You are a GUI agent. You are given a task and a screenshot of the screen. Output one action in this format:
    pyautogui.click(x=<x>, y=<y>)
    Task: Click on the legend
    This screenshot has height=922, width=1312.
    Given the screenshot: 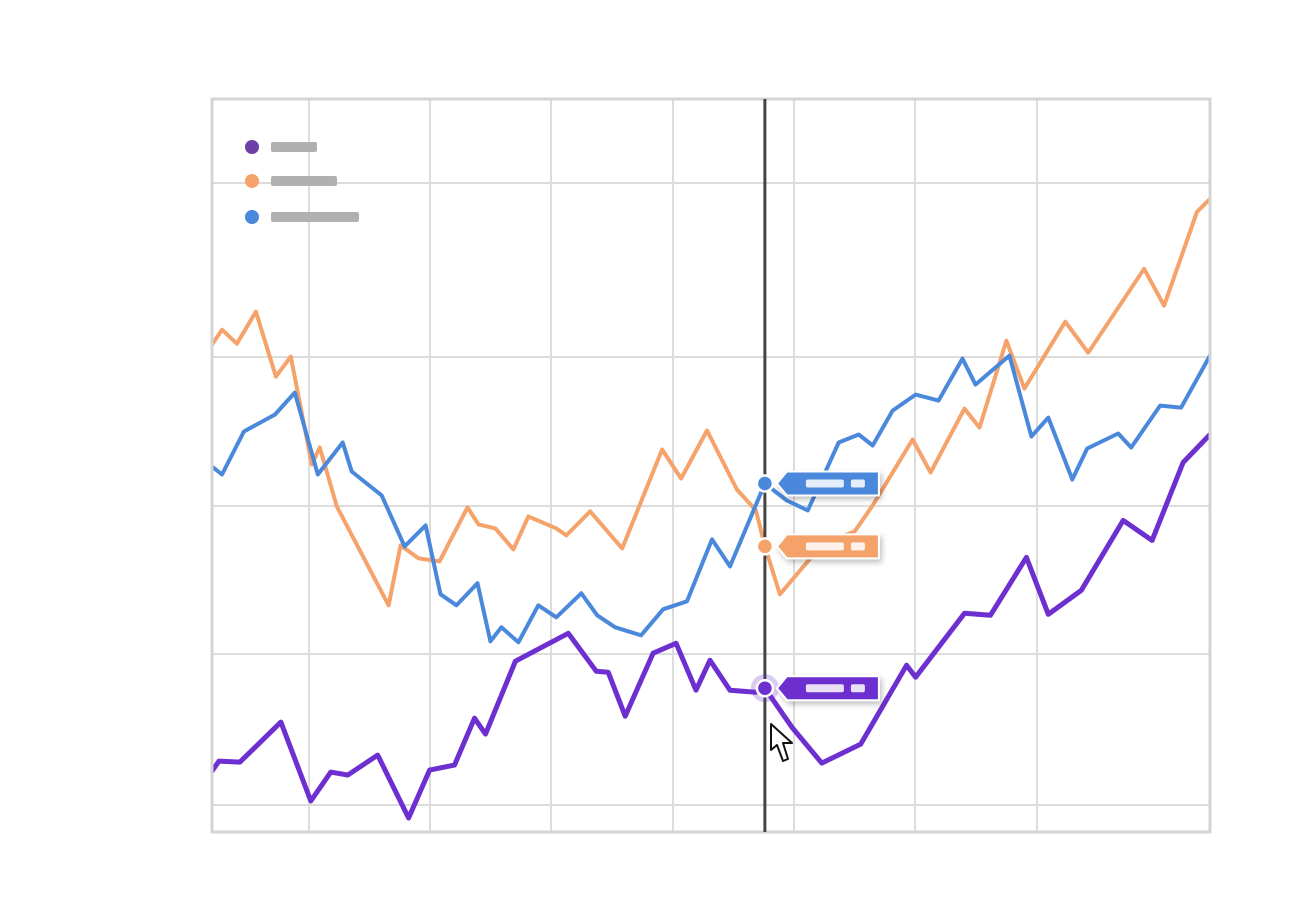 What is the action you would take?
    pyautogui.click(x=302, y=182)
    